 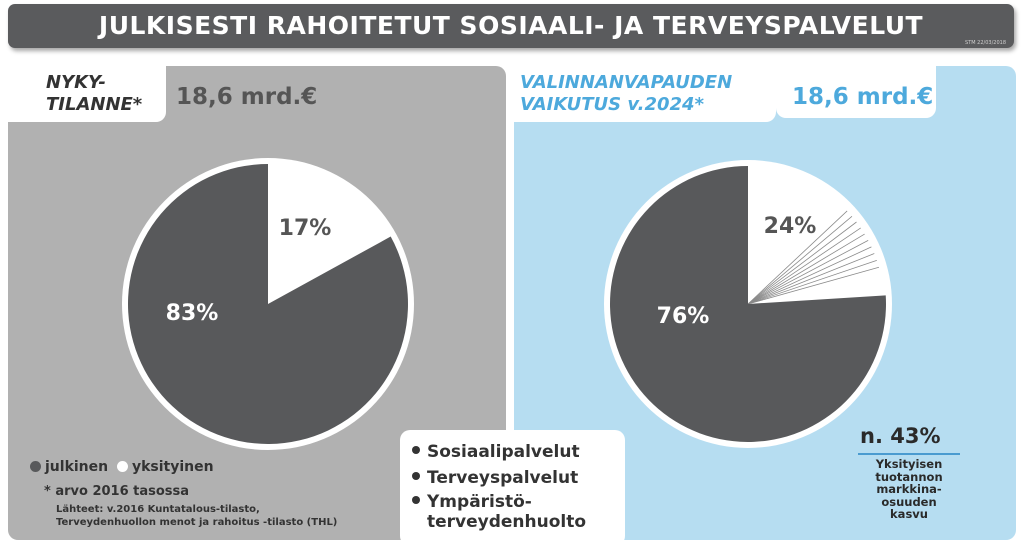 I want to click on pie-data-label: 17%, so click(x=305, y=228).